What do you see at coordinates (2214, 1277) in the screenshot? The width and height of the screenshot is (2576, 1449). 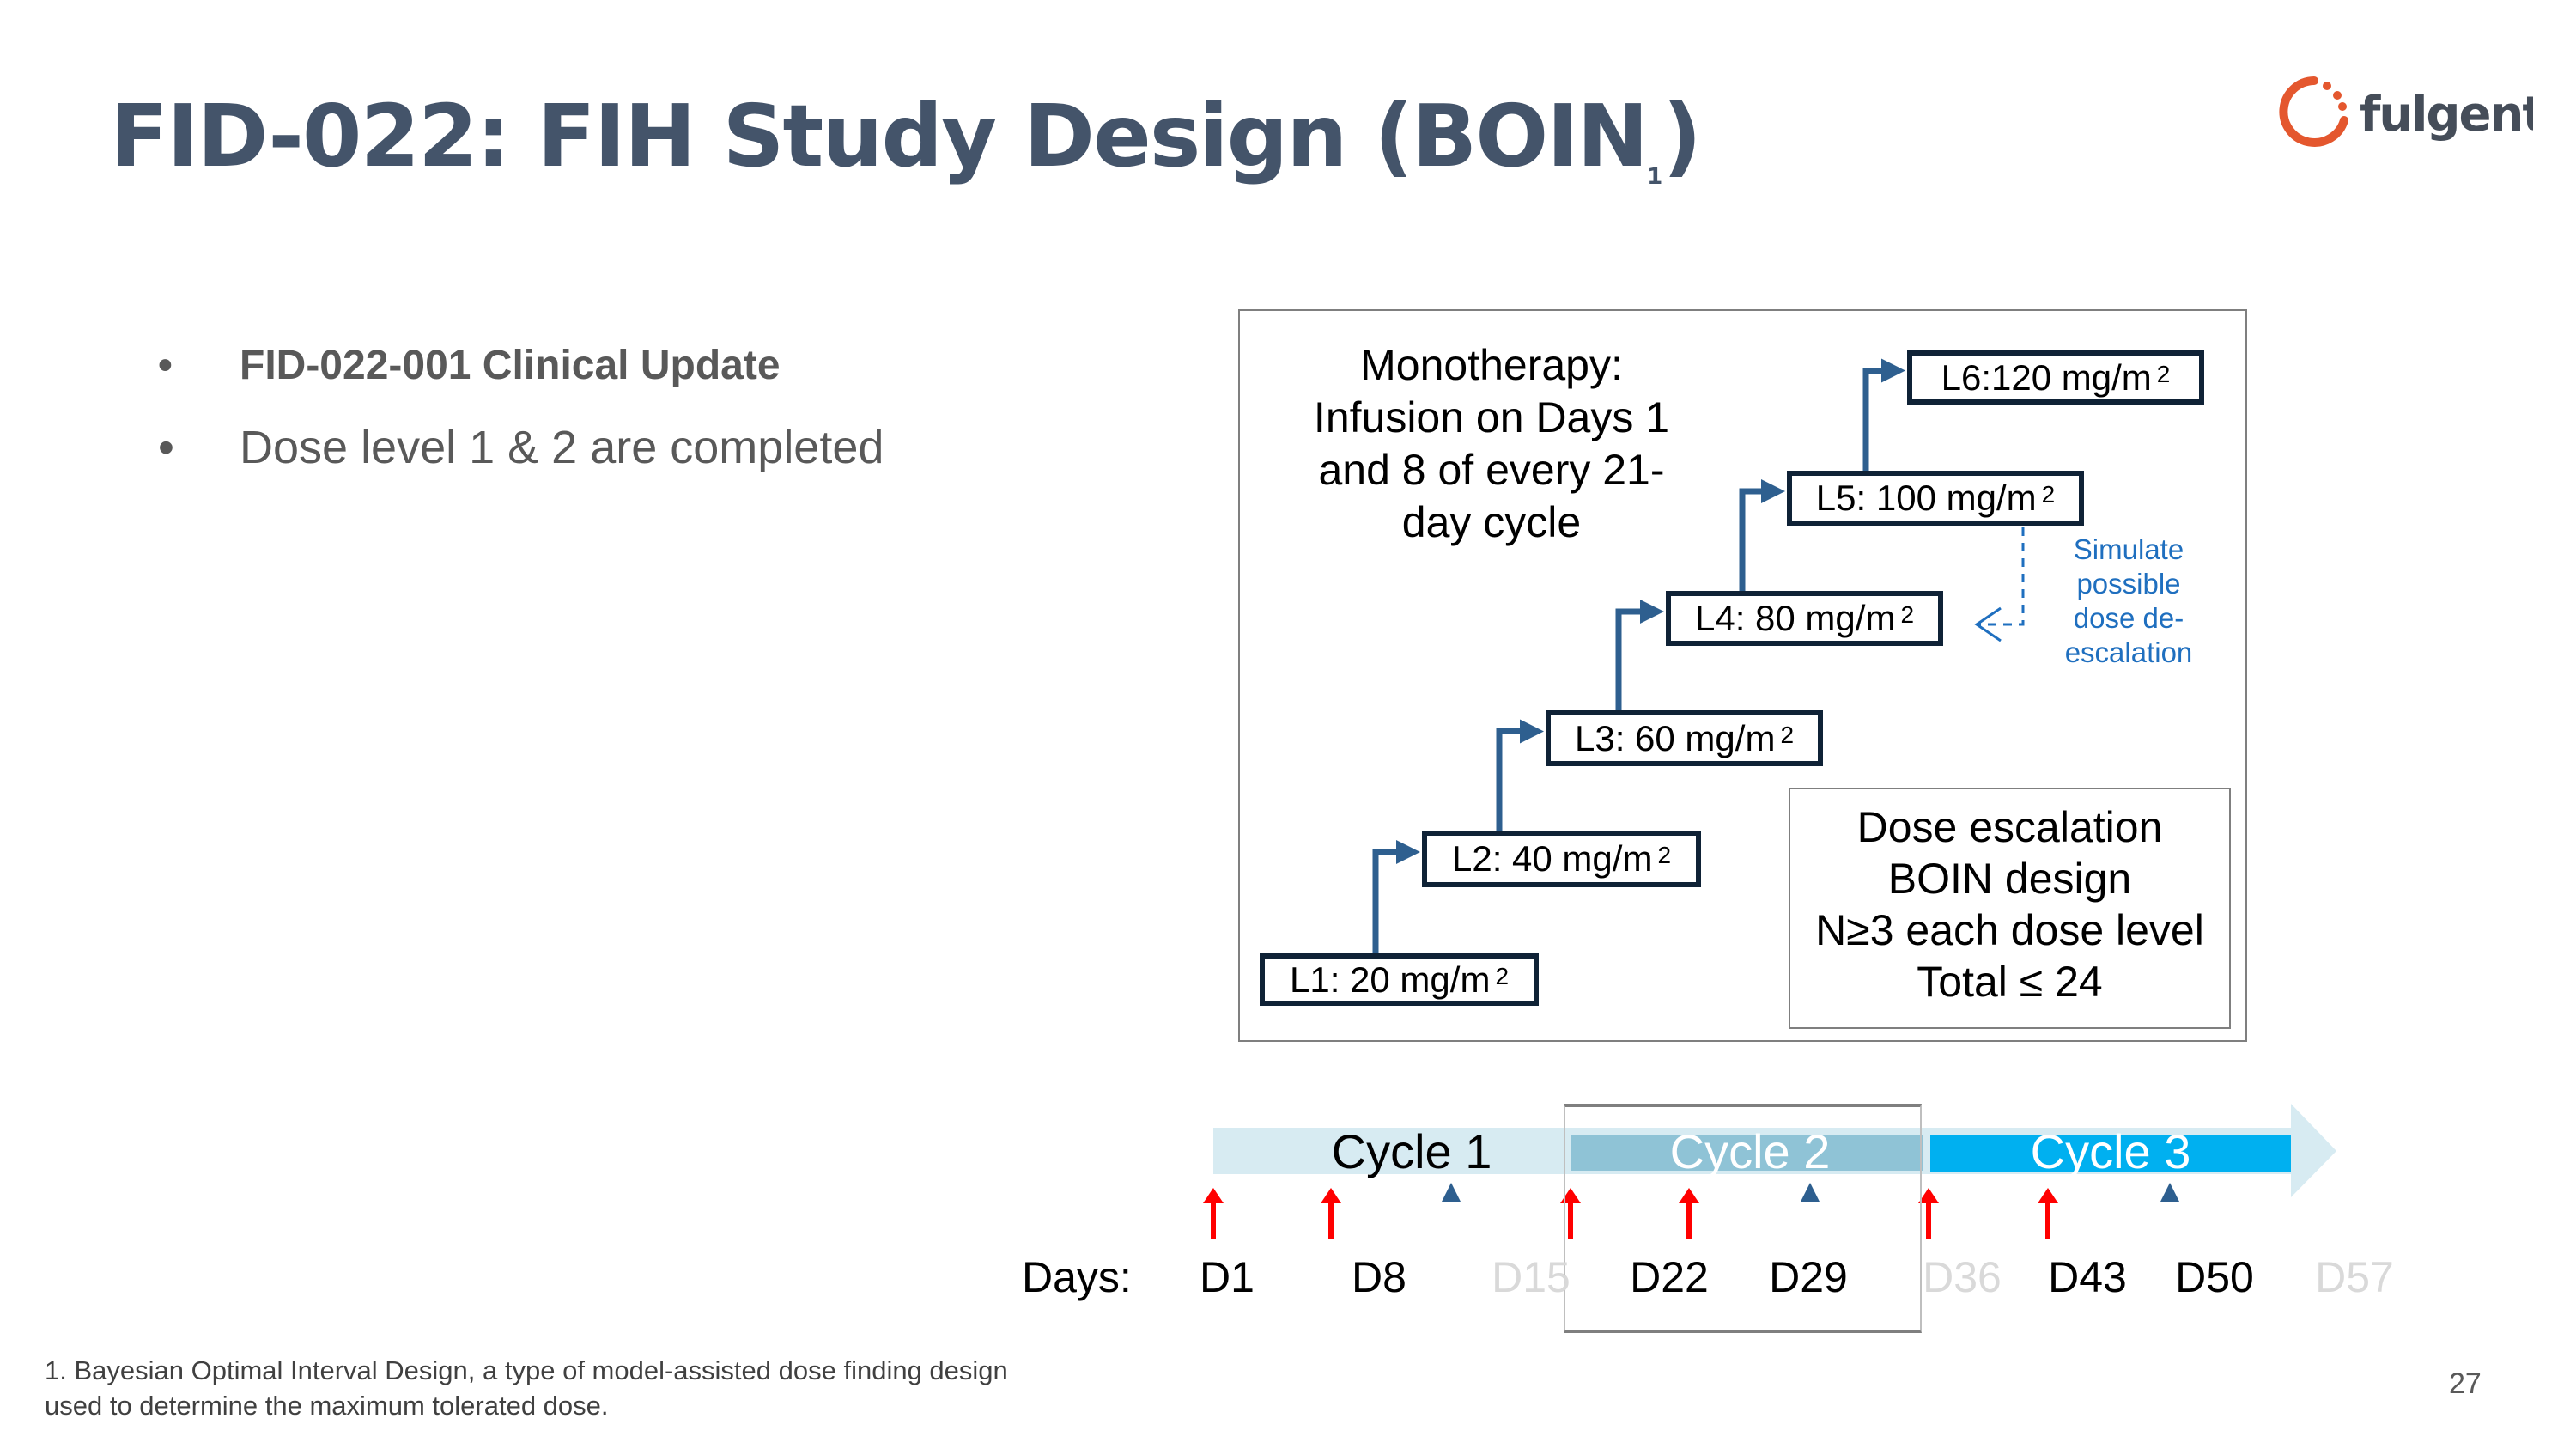 I see `day-label-d50: D50` at bounding box center [2214, 1277].